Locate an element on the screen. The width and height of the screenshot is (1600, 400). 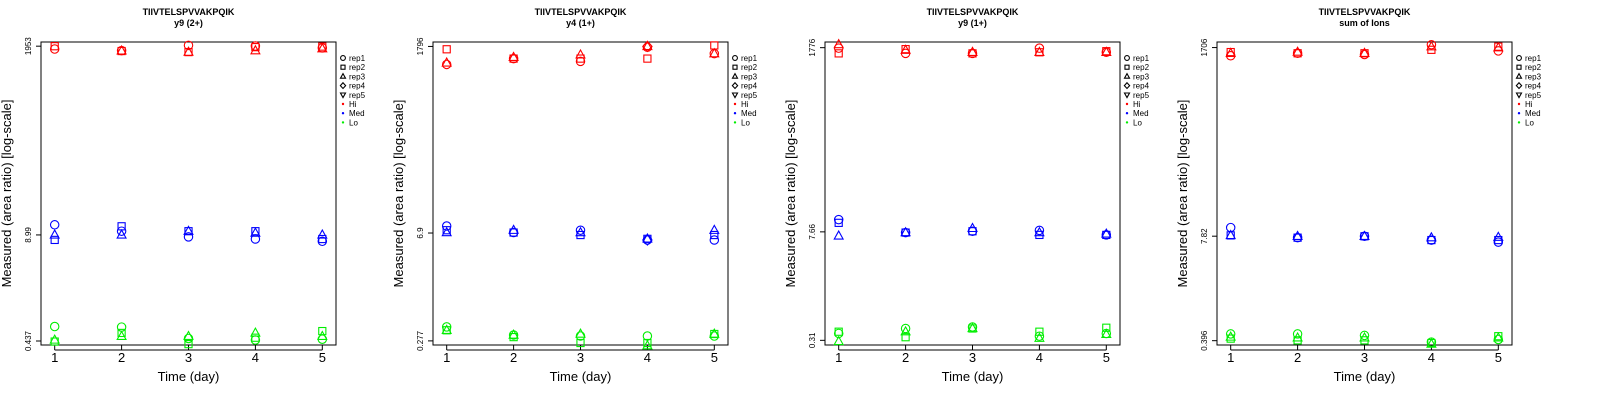
legend-symbol-rep1 is located at coordinates (1519, 58).